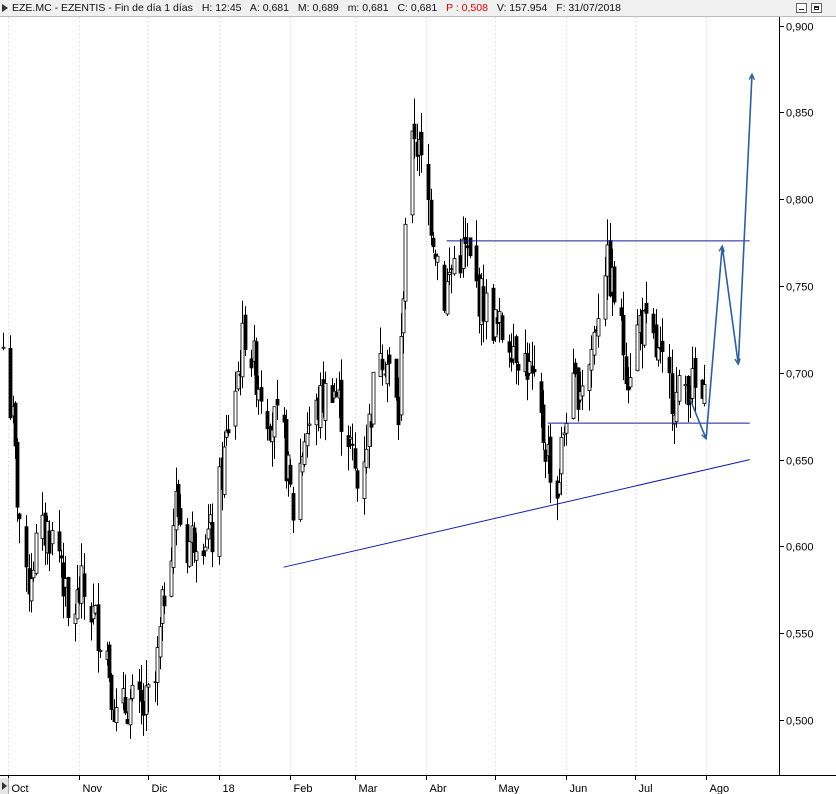  What do you see at coordinates (303, 788) in the screenshot?
I see `x-tick-label: Feb` at bounding box center [303, 788].